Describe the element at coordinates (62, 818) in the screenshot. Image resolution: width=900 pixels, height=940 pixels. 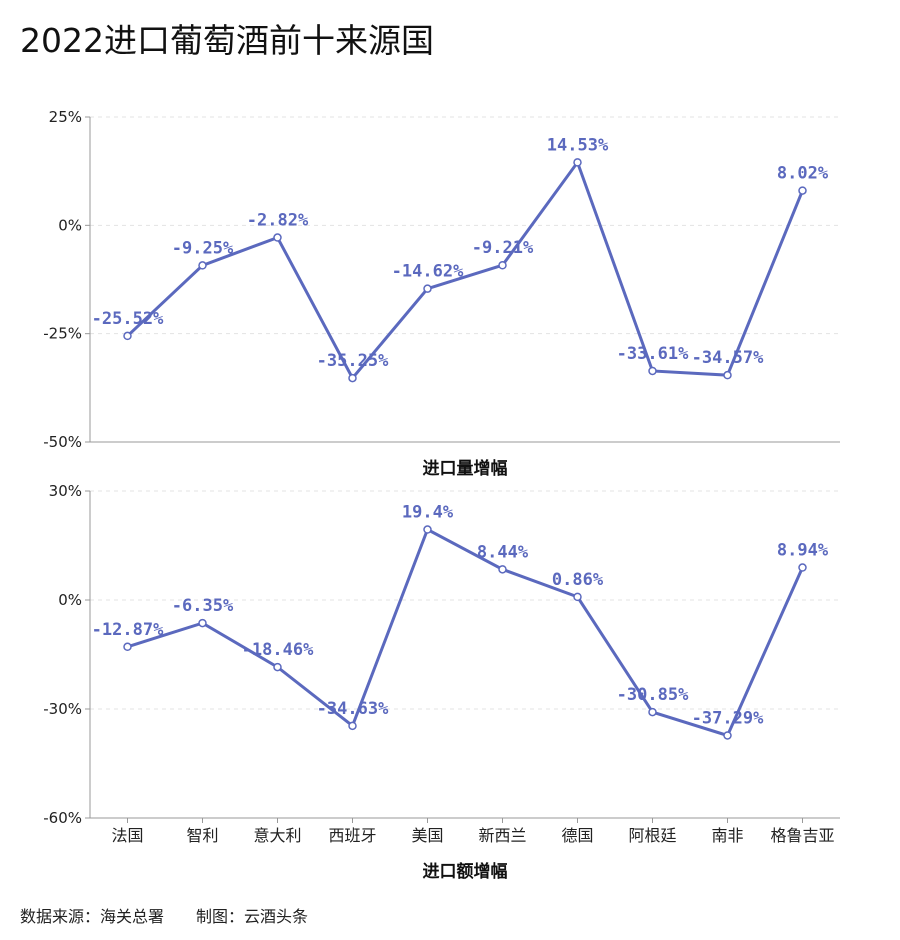
I see `y-tick-label: -60%` at that location.